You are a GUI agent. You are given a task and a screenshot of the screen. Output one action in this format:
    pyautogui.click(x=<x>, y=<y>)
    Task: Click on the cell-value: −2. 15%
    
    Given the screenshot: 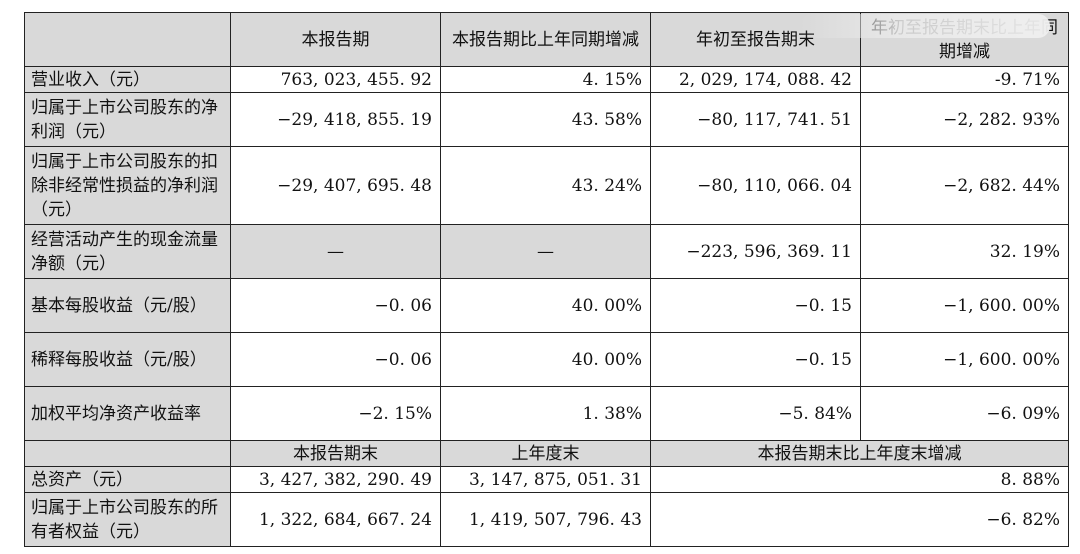 What is the action you would take?
    pyautogui.click(x=335, y=413)
    